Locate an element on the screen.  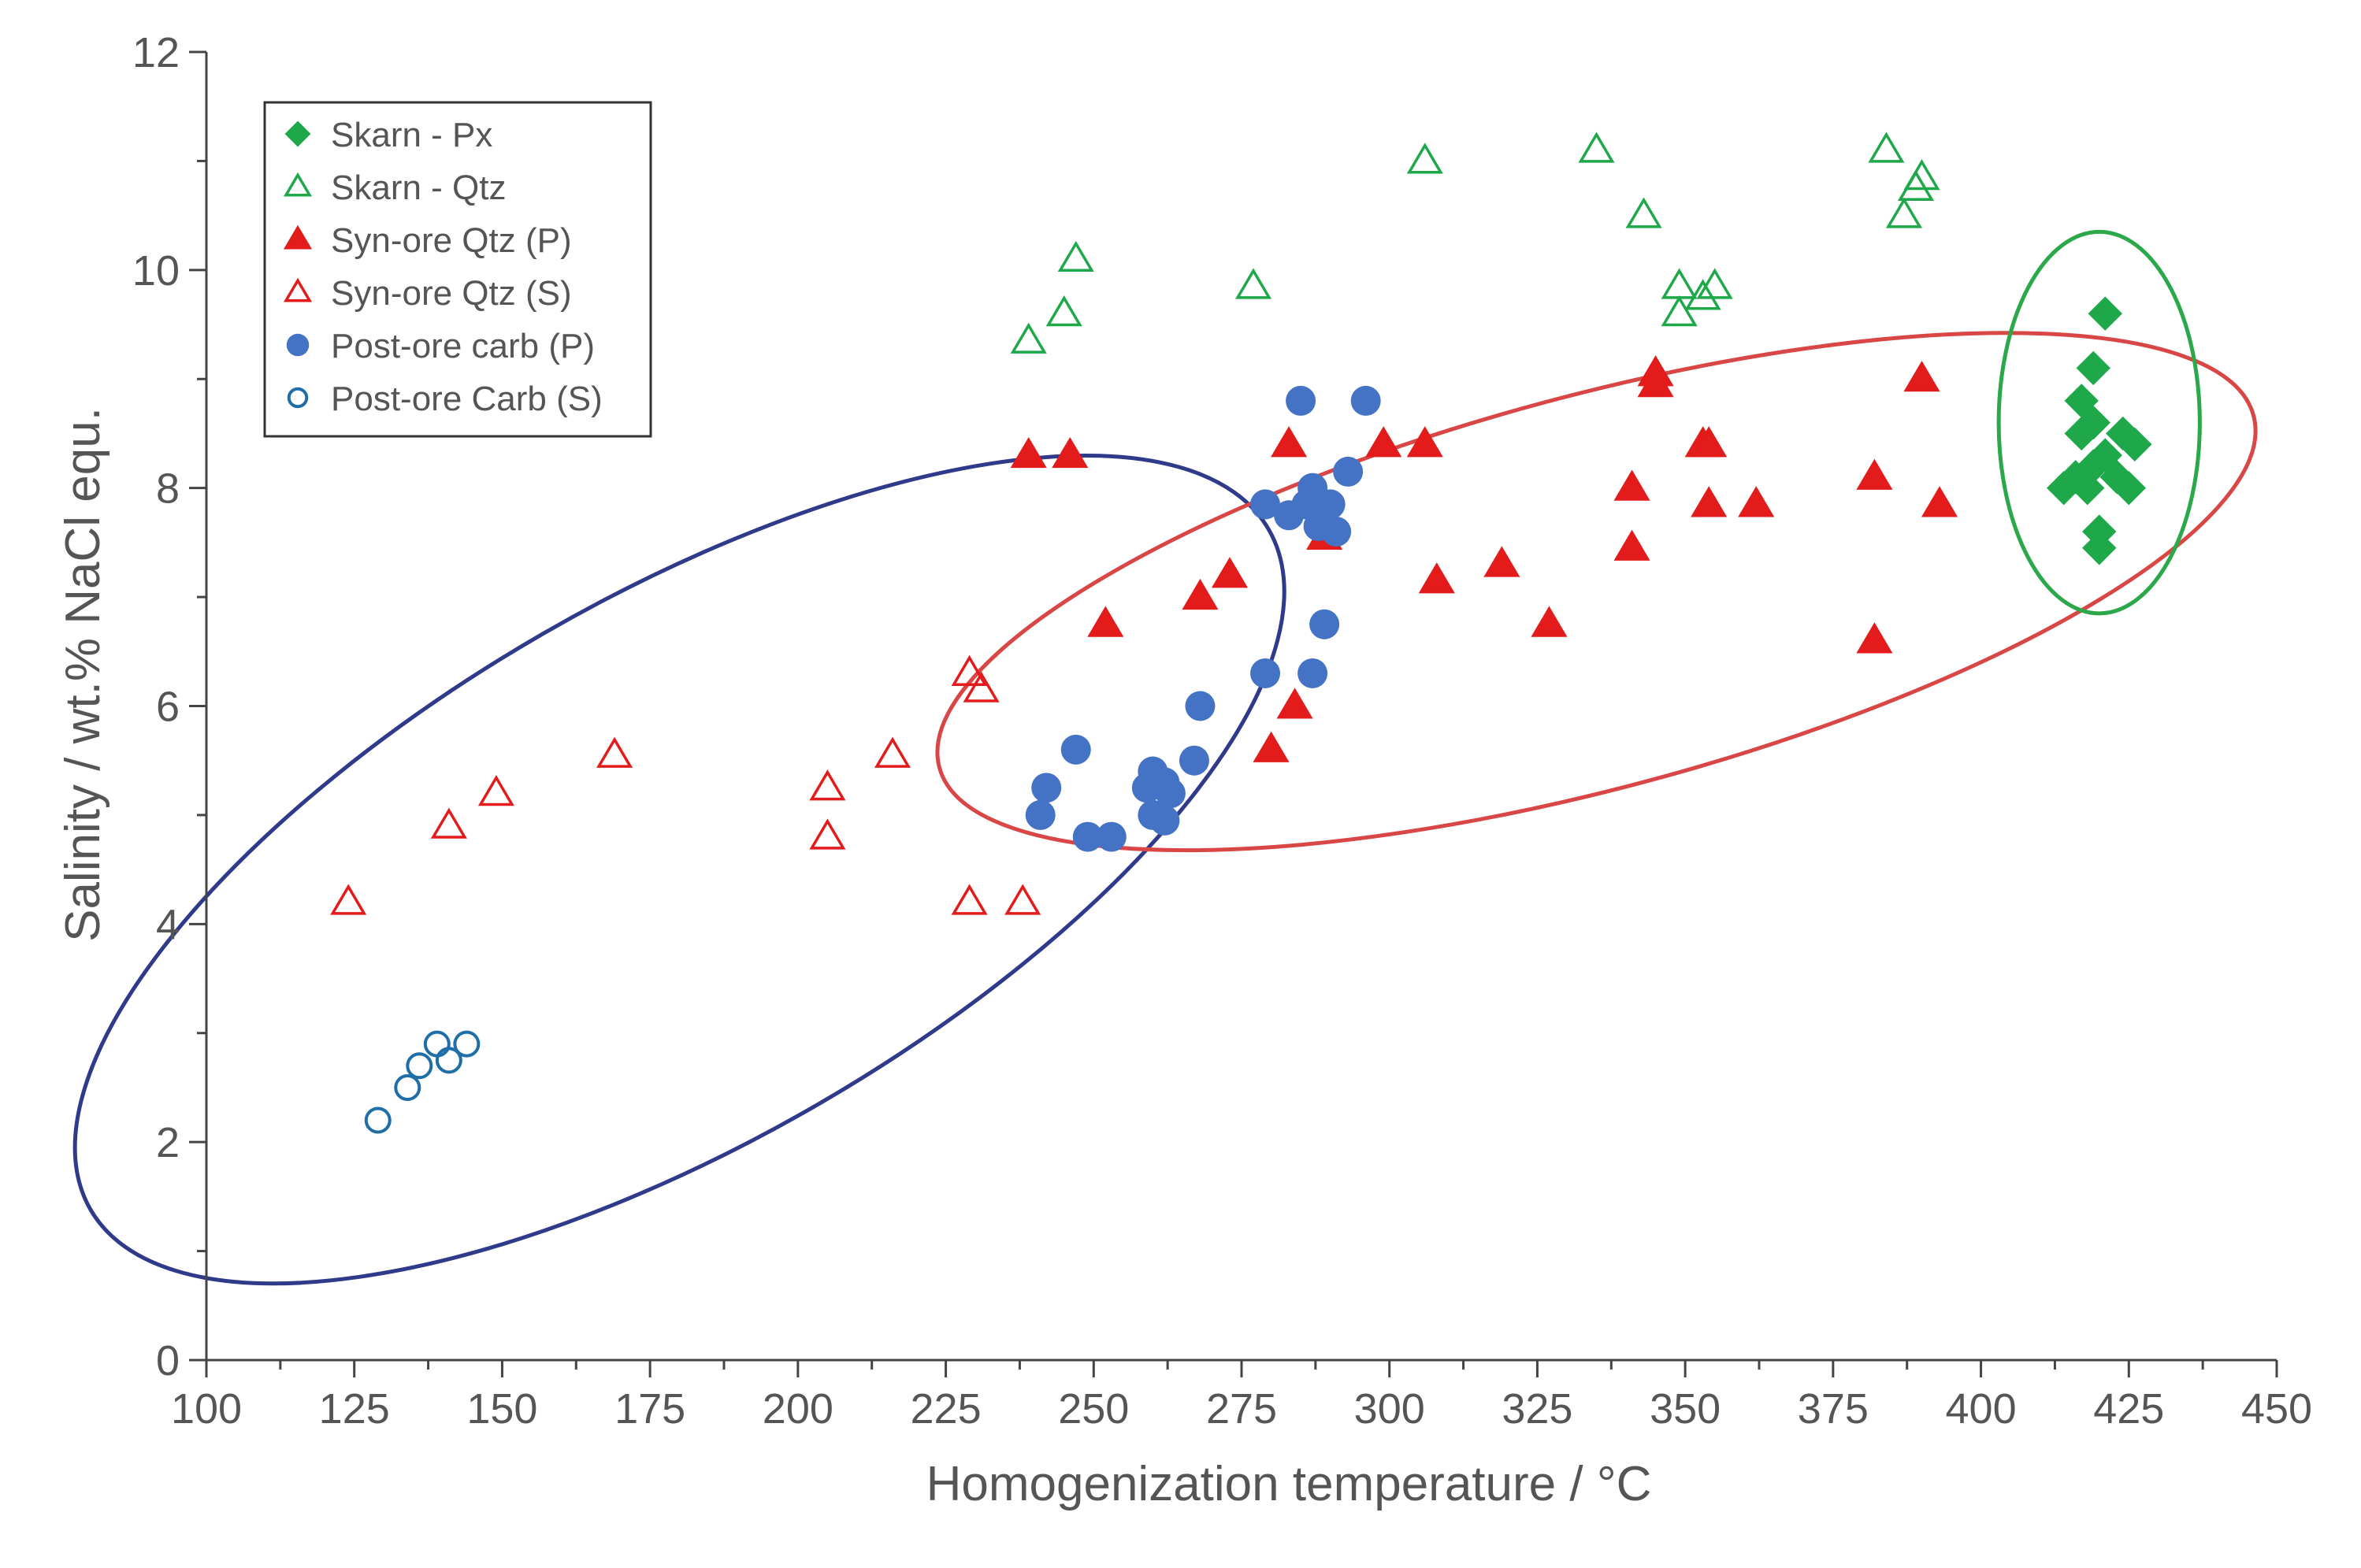
legend-box is located at coordinates (457, 269).